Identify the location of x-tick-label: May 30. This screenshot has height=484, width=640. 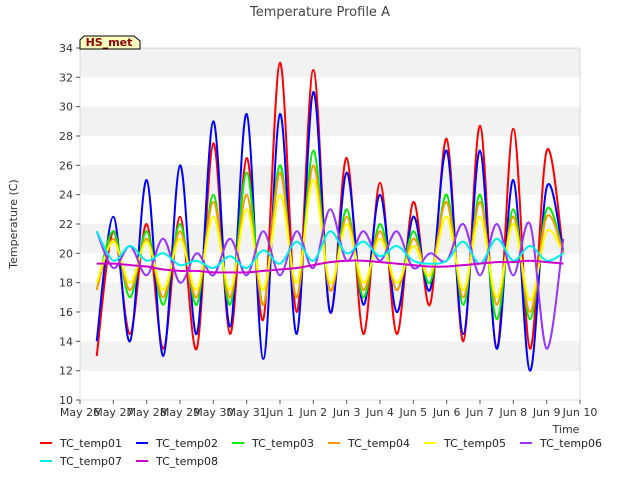
(213, 412).